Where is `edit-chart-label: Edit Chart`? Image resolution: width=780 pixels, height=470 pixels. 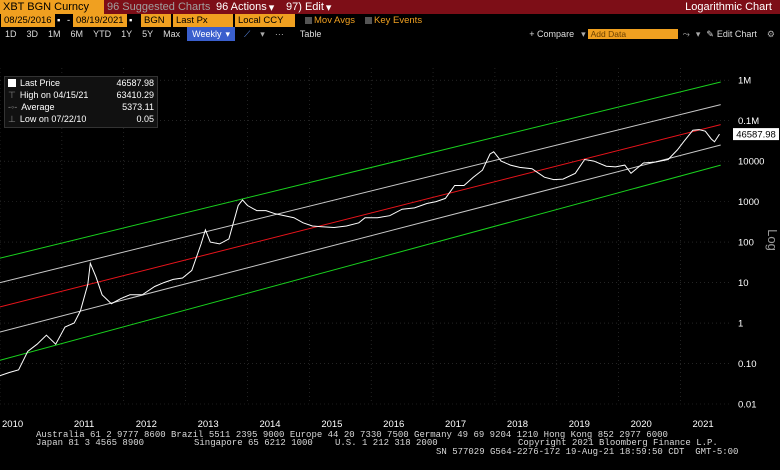
edit-chart-label: Edit Chart is located at coordinates (736, 34).